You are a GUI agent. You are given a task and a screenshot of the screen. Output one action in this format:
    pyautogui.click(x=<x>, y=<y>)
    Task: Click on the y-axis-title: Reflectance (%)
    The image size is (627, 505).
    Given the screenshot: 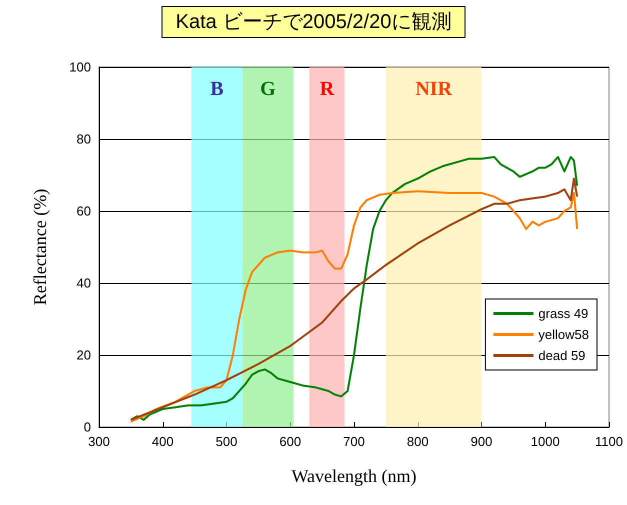 What is the action you would take?
    pyautogui.click(x=40, y=247)
    